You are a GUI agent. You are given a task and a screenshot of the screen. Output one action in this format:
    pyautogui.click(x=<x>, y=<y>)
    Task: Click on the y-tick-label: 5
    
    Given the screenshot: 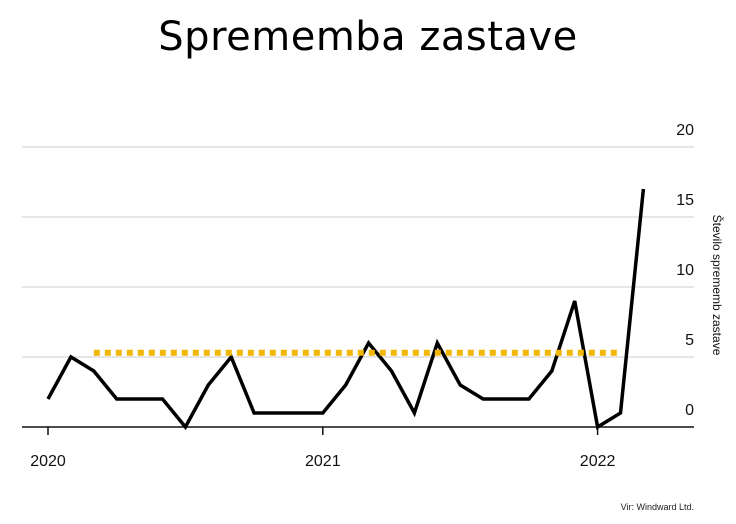 What is the action you would take?
    pyautogui.click(x=689, y=340)
    